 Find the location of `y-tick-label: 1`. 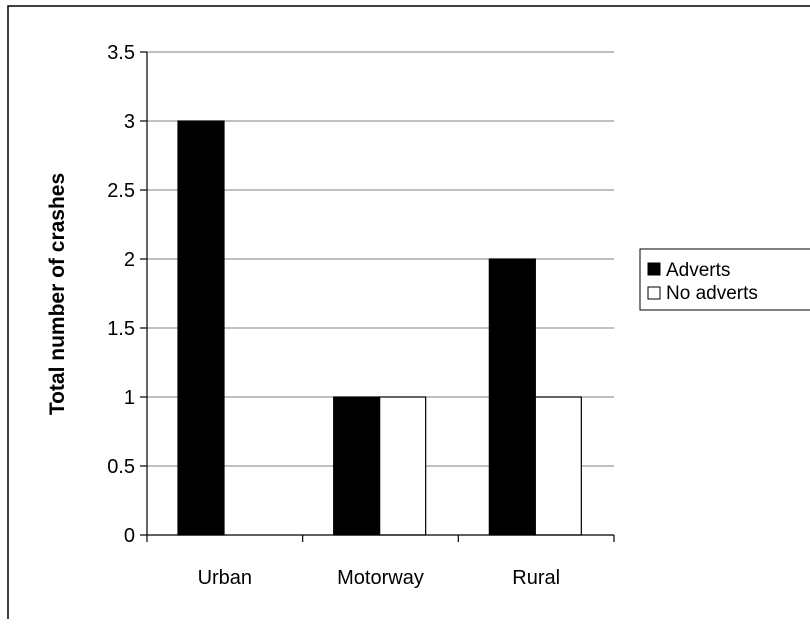

y-tick-label: 1 is located at coordinates (129, 398).